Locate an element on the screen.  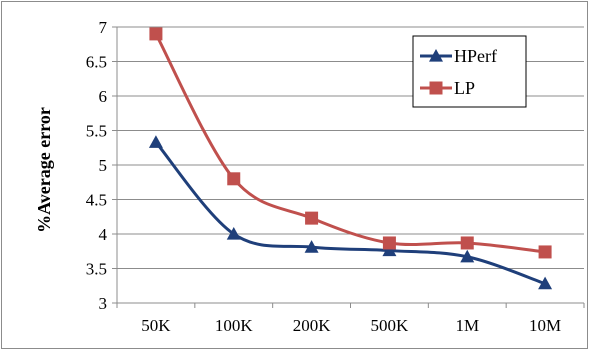
x-tick-label: 50K is located at coordinates (156, 325).